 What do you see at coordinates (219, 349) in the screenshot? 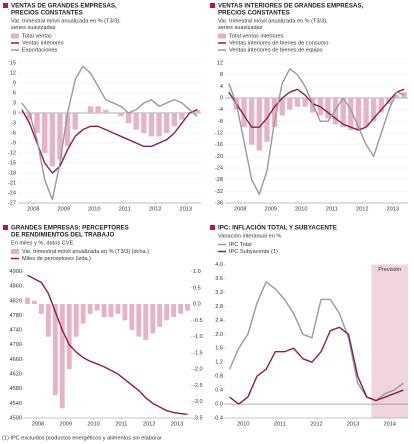
I see `y-tick-label: 1.6` at bounding box center [219, 349].